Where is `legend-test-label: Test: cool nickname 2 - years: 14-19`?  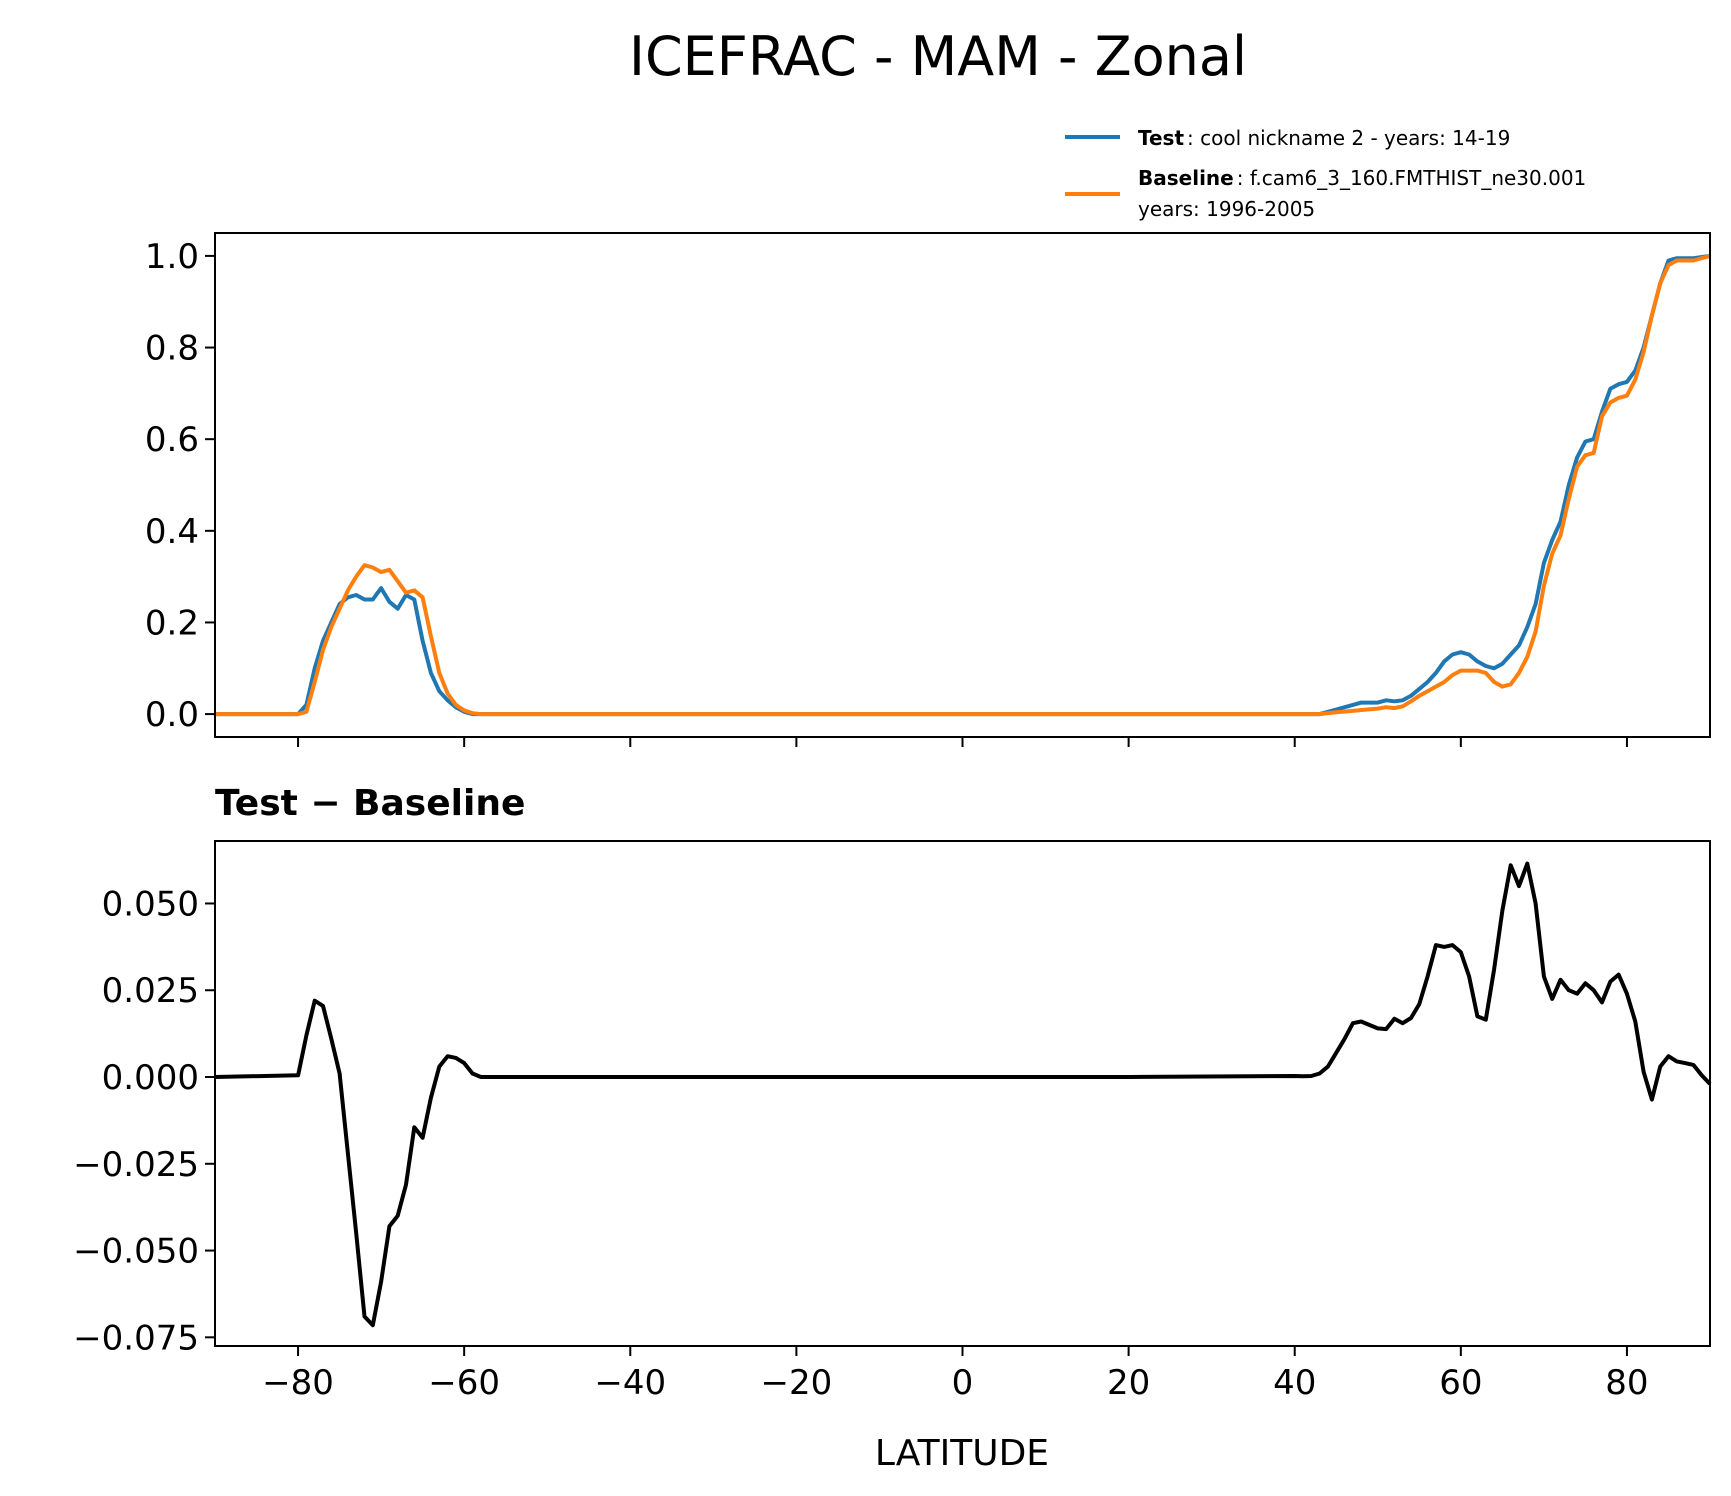 legend-test-label: Test: cool nickname 2 - years: 14-19 is located at coordinates (1324, 138).